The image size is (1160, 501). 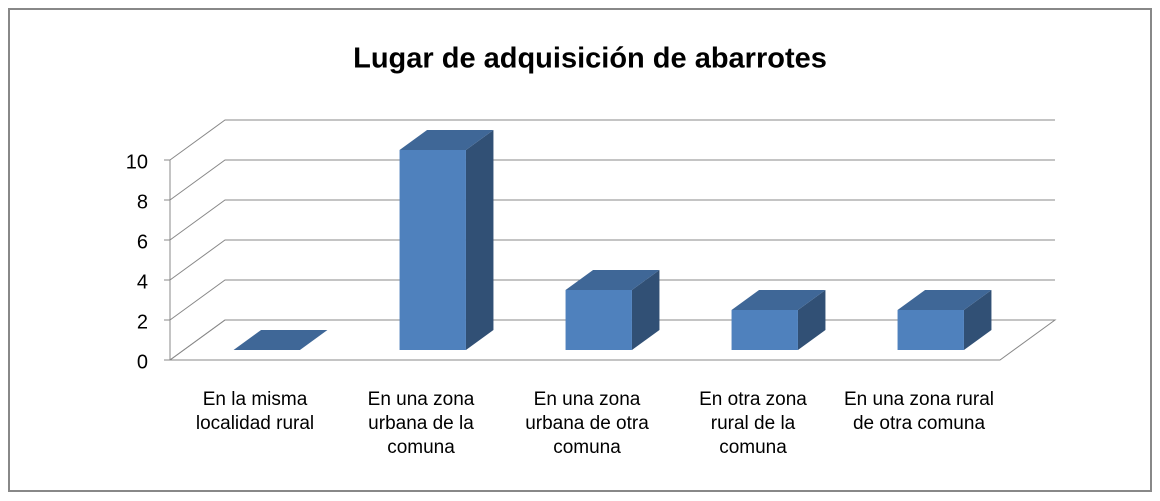 I want to click on y-tick-label: 0, so click(x=142, y=362).